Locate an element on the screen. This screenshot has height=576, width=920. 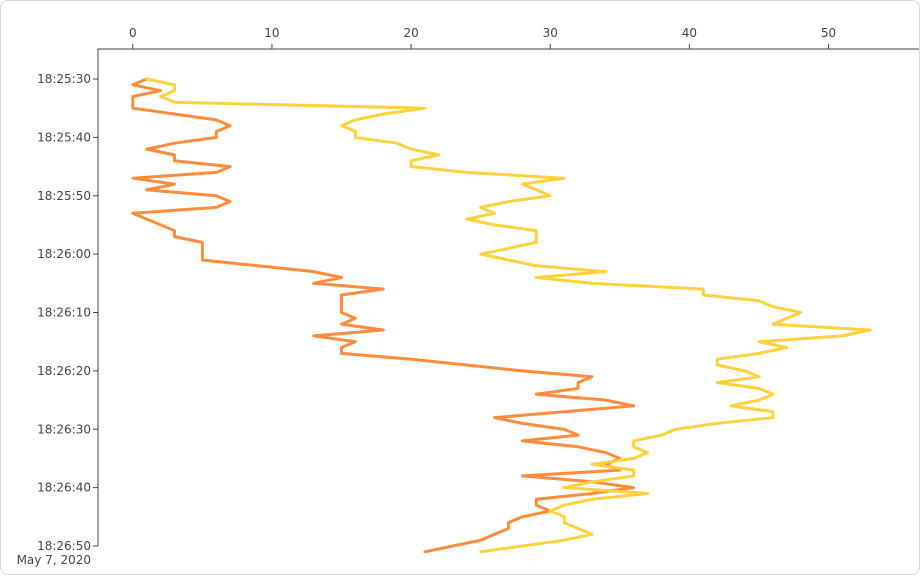
x-tick-label: 0 is located at coordinates (133, 33).